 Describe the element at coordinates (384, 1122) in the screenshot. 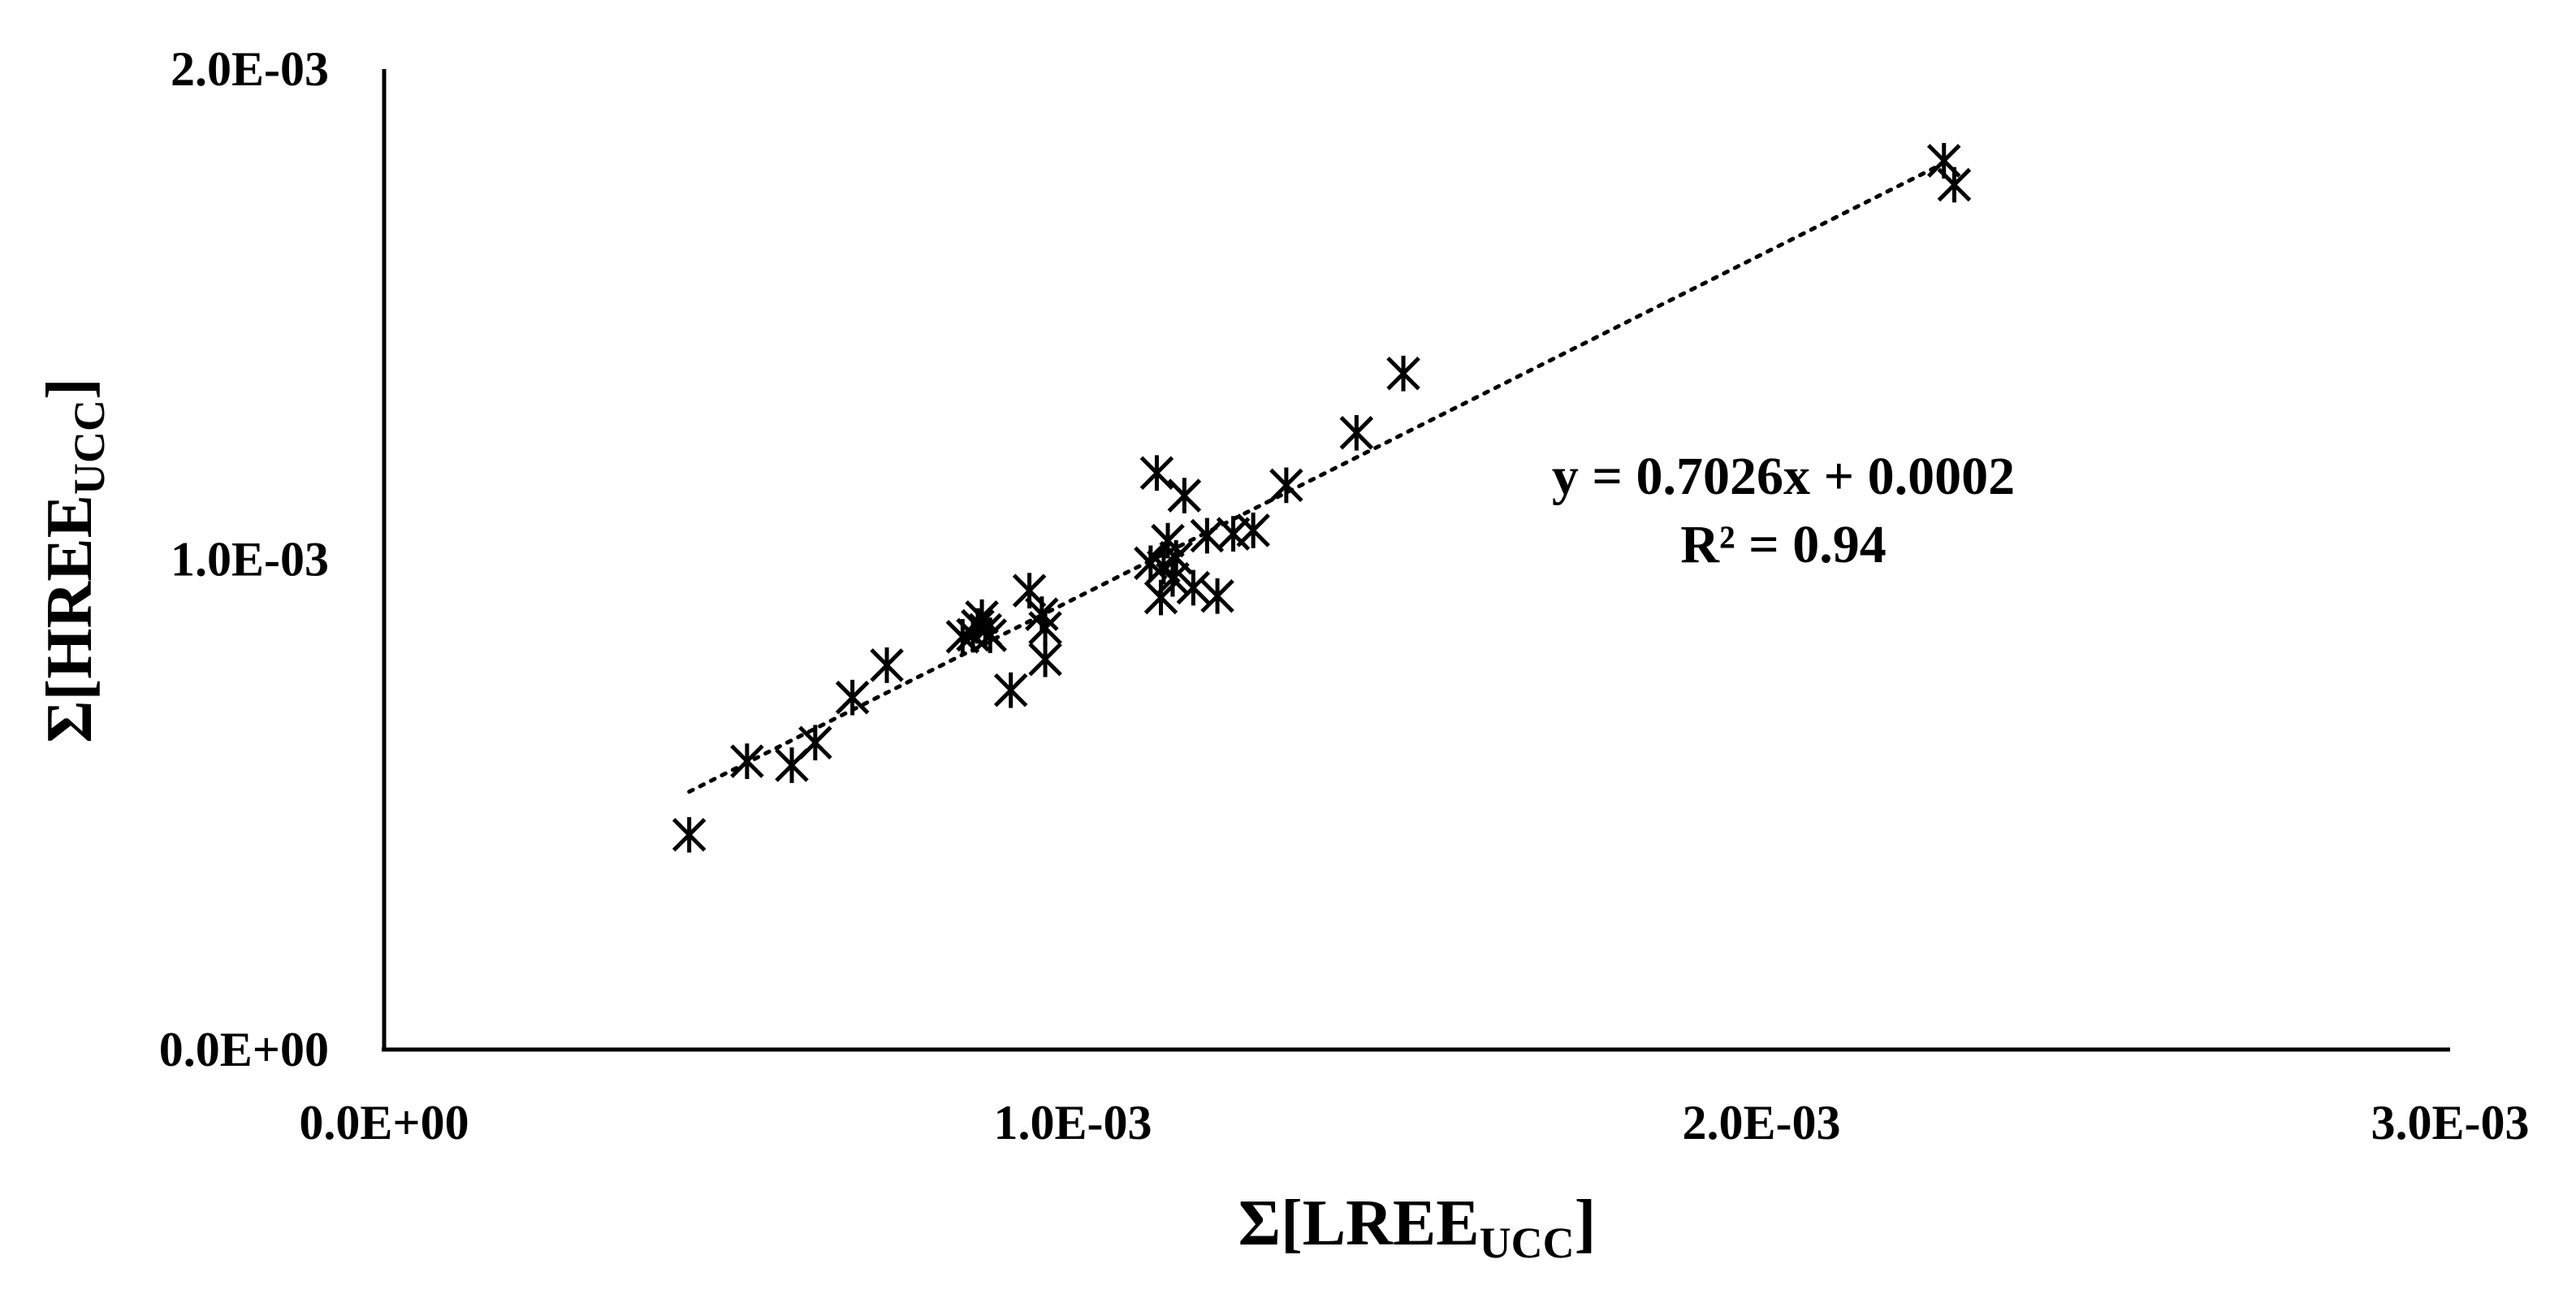

I see `x-tick-label: 0.0E+00` at that location.